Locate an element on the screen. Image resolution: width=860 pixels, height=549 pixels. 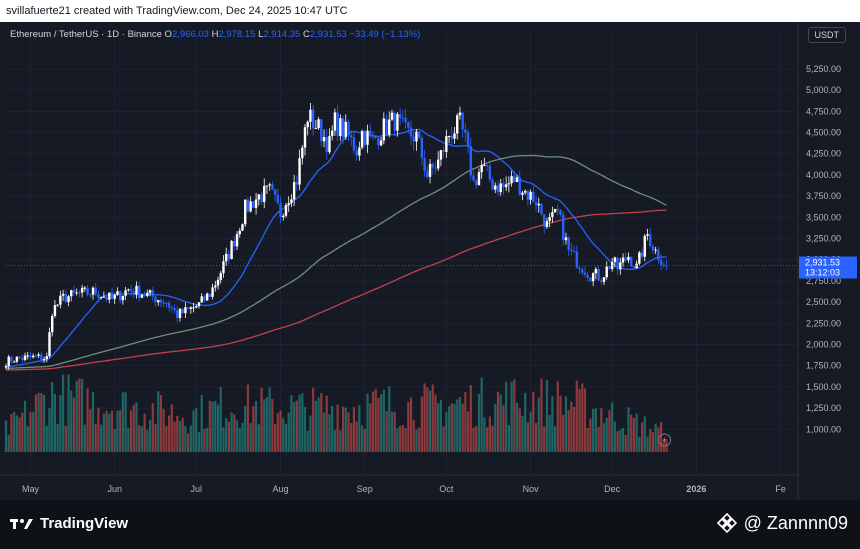
ohlc-high: 2,978.15 is located at coordinates (237, 34).